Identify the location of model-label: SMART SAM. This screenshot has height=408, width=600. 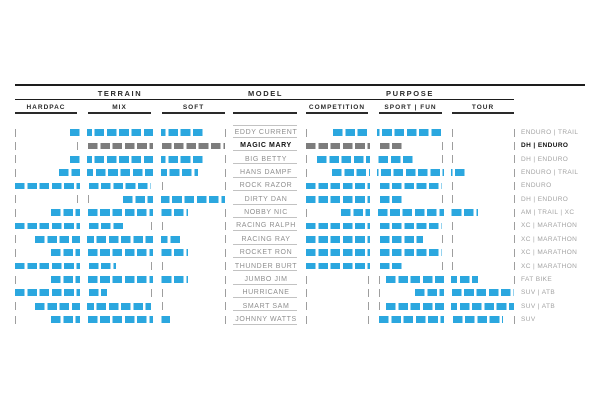
(266, 306).